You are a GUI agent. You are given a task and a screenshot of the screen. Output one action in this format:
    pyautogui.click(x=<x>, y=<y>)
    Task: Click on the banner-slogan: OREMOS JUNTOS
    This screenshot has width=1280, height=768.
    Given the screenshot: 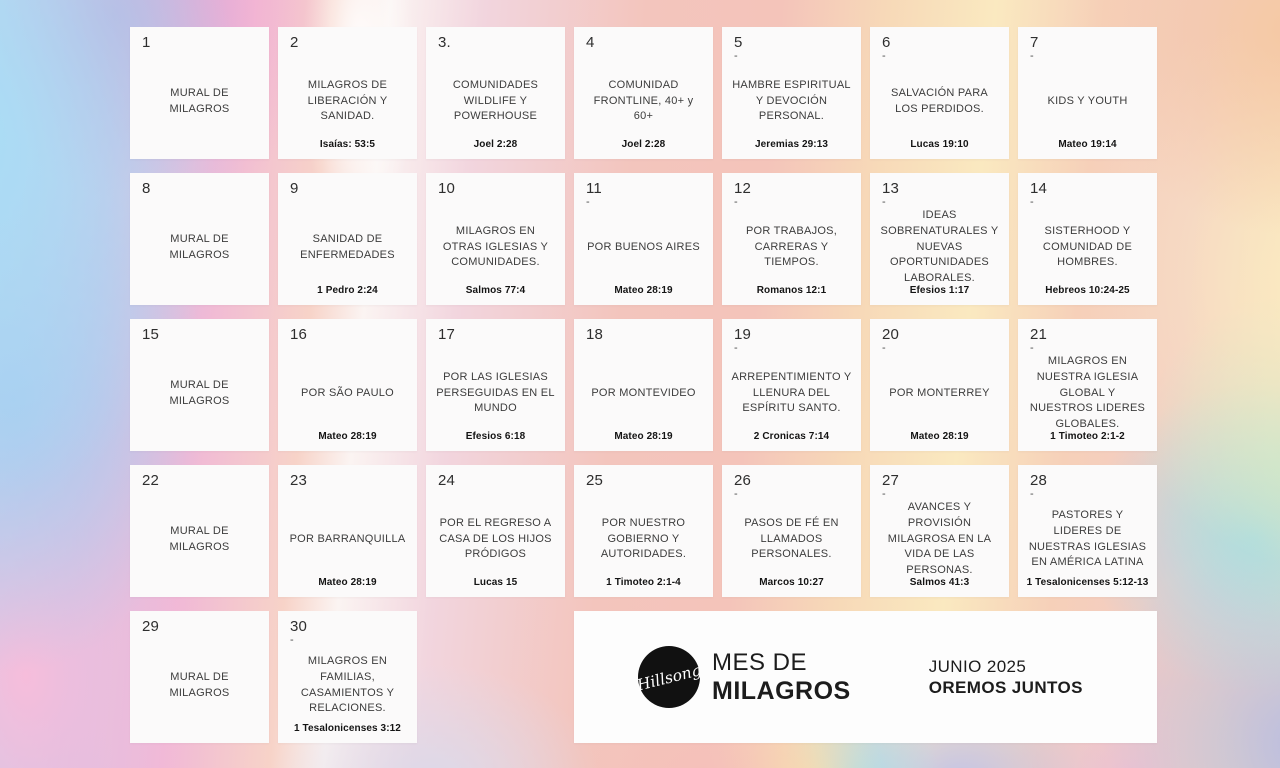 What is the action you would take?
    pyautogui.click(x=1005, y=687)
    